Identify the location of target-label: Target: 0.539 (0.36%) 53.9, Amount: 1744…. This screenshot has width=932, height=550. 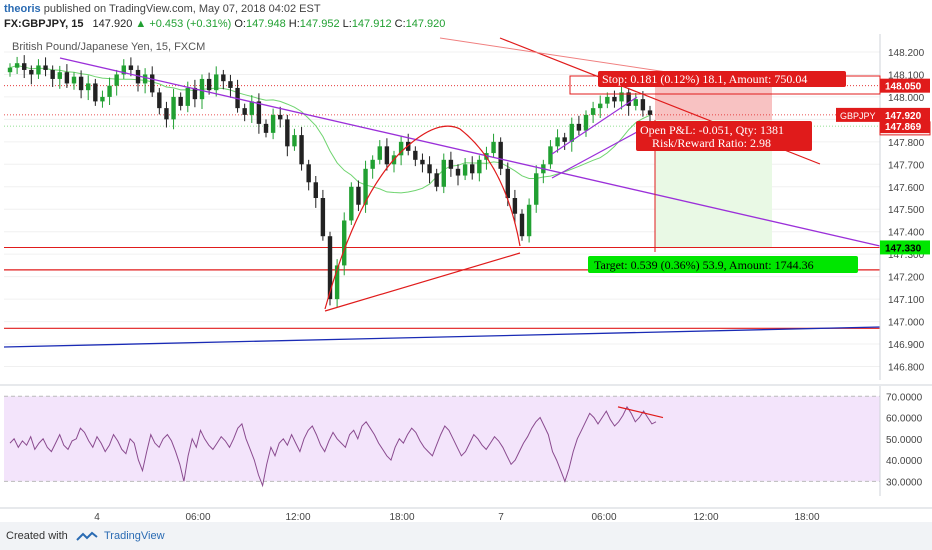
(704, 265).